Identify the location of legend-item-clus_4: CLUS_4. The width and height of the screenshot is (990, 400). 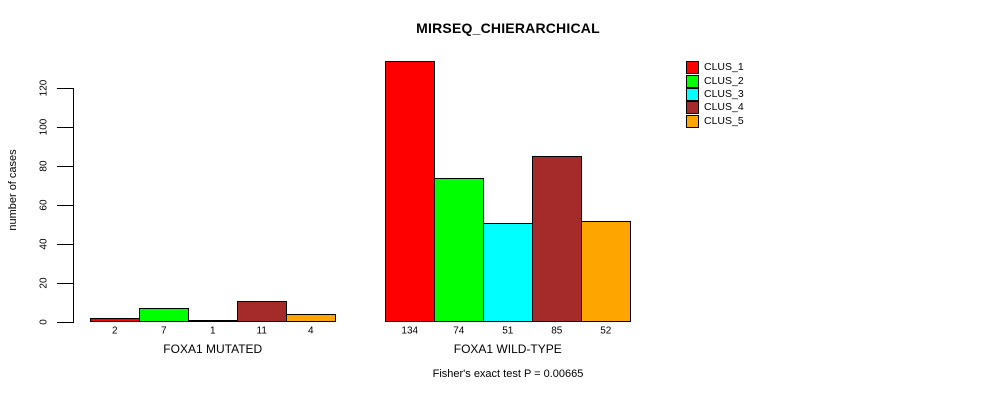
(715, 108).